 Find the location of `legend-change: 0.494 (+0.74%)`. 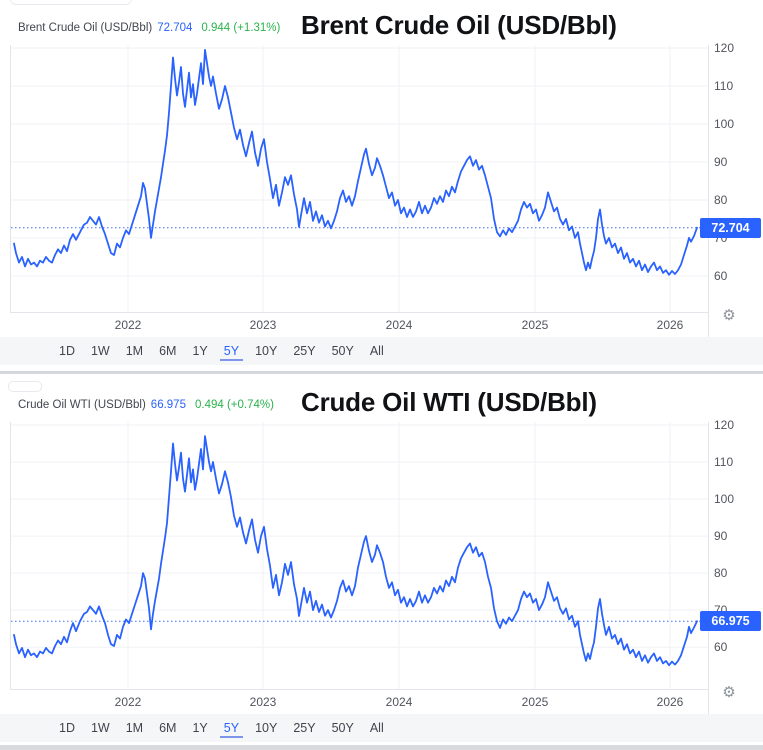

legend-change: 0.494 (+0.74%) is located at coordinates (234, 405).